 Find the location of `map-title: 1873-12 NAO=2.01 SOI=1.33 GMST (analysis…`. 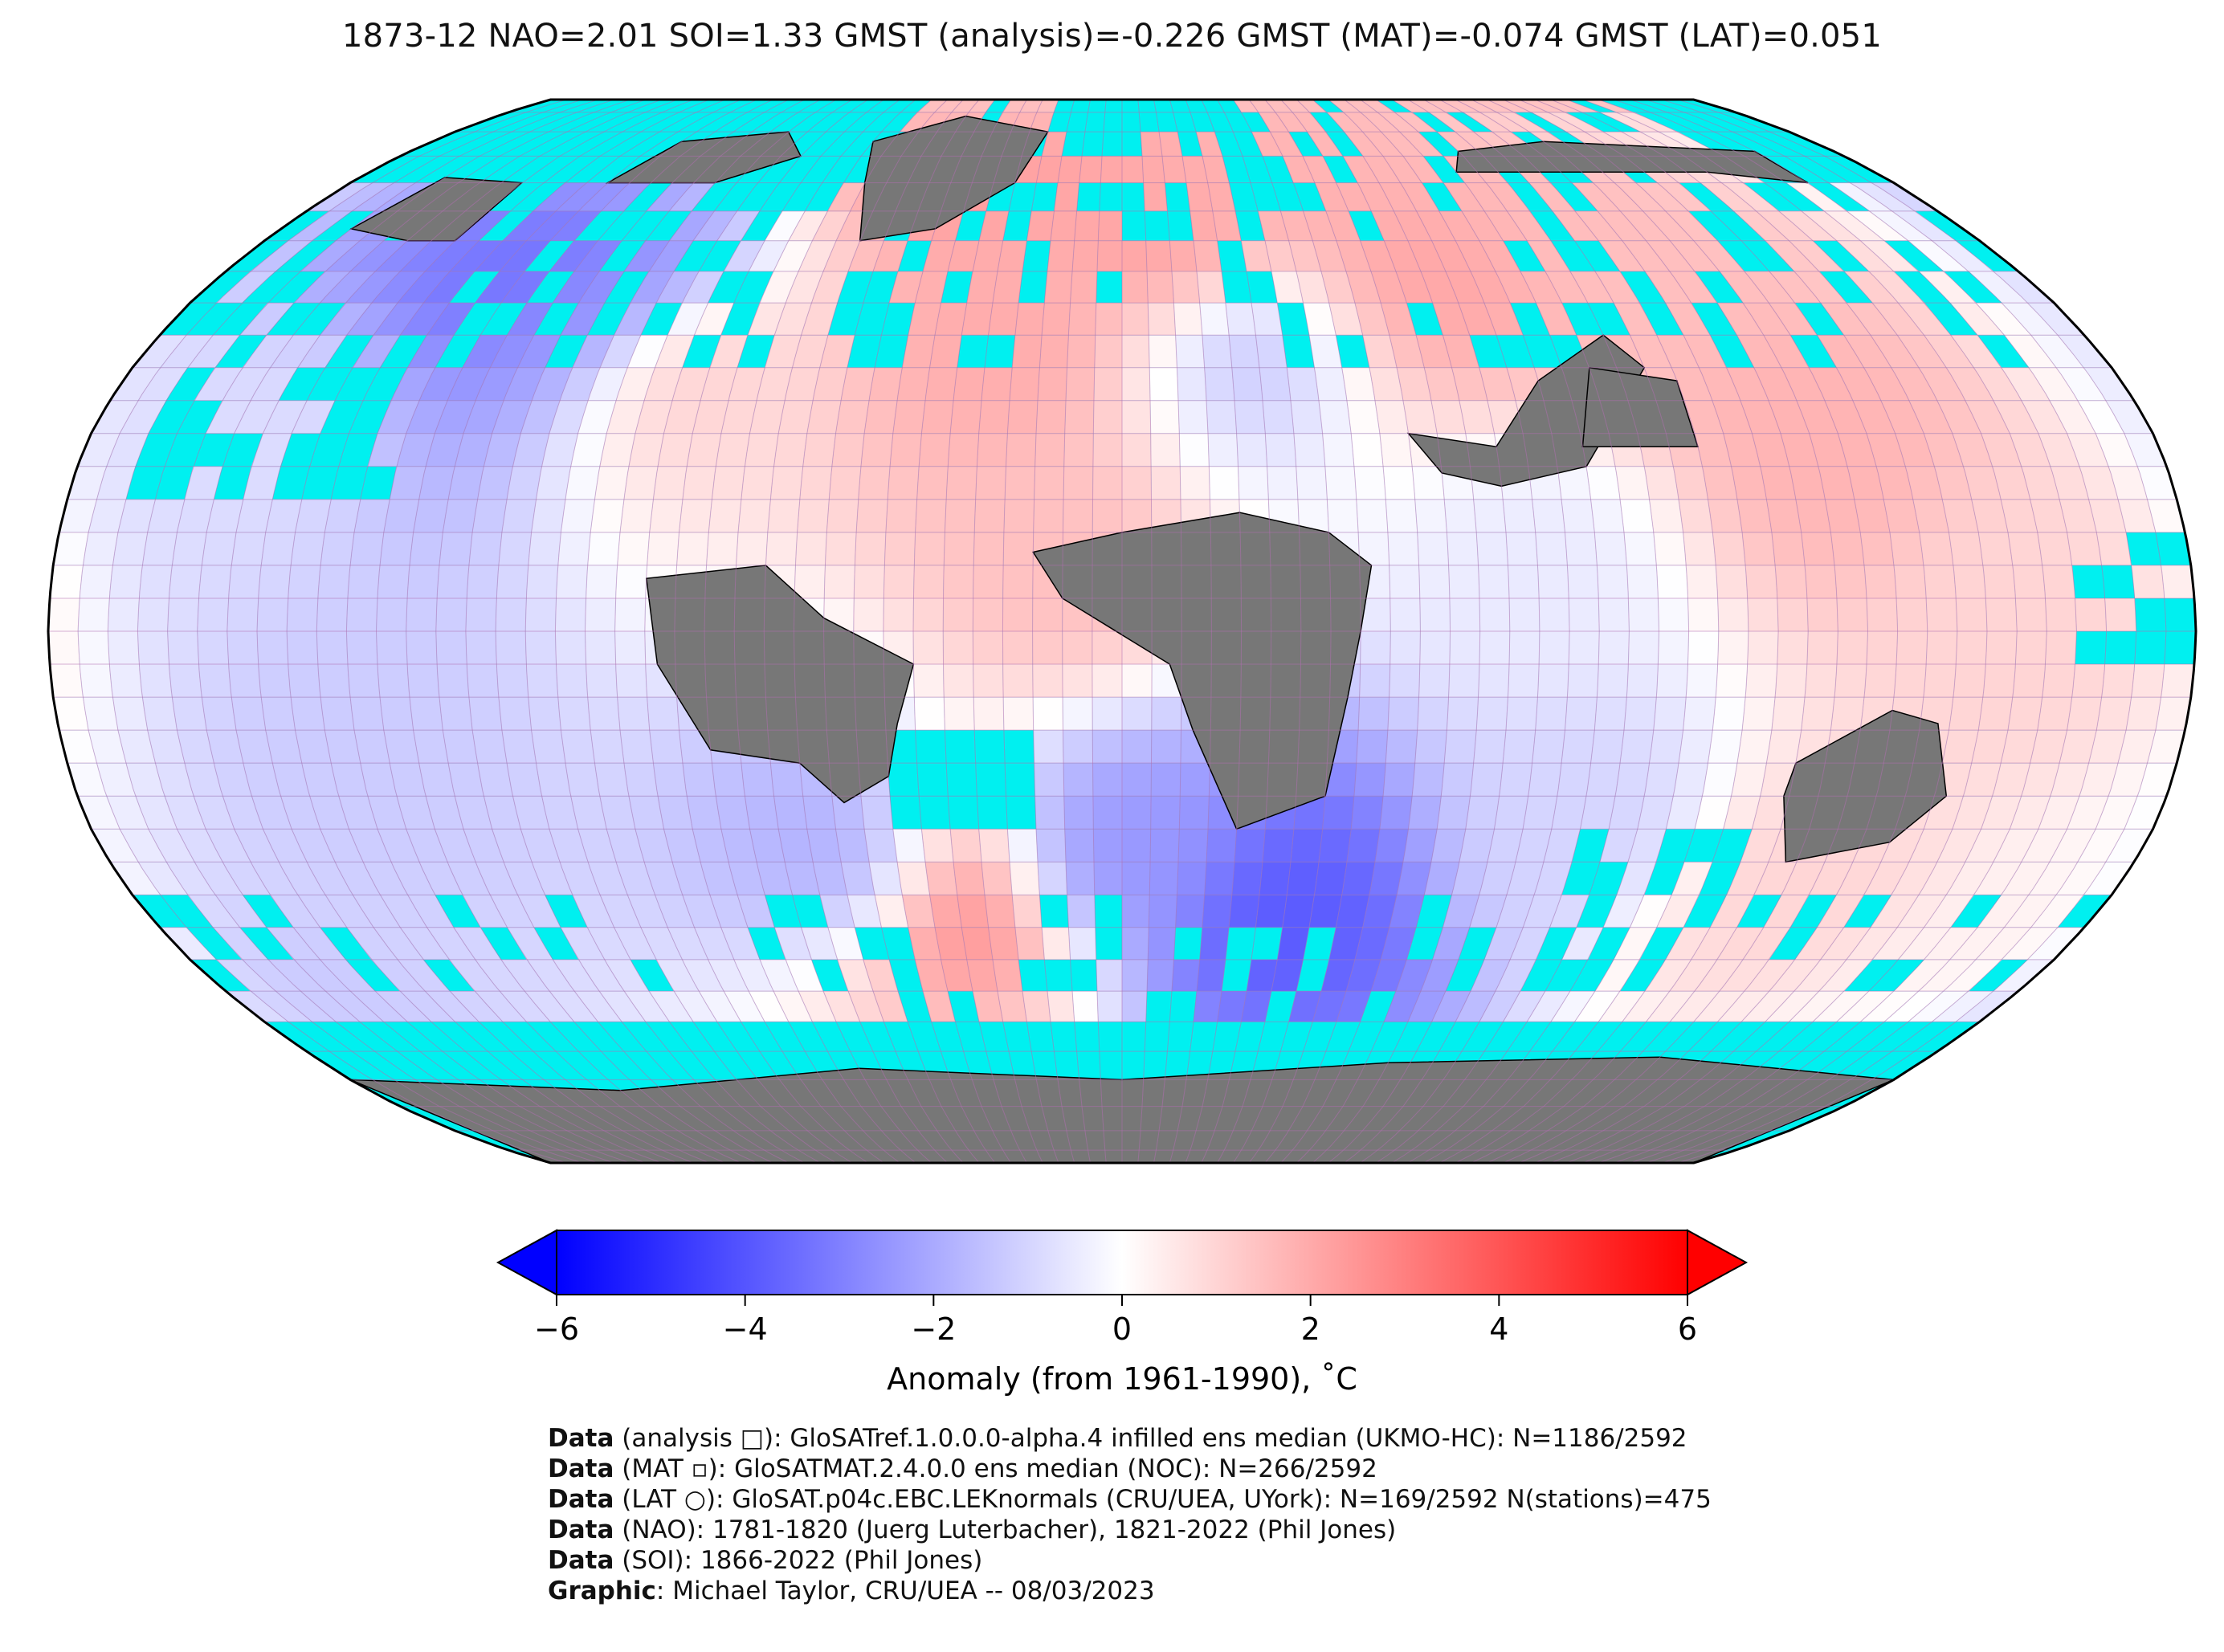

map-title: 1873-12 NAO=2.01 SOI=1.33 GMST (analysis… is located at coordinates (1112, 36).